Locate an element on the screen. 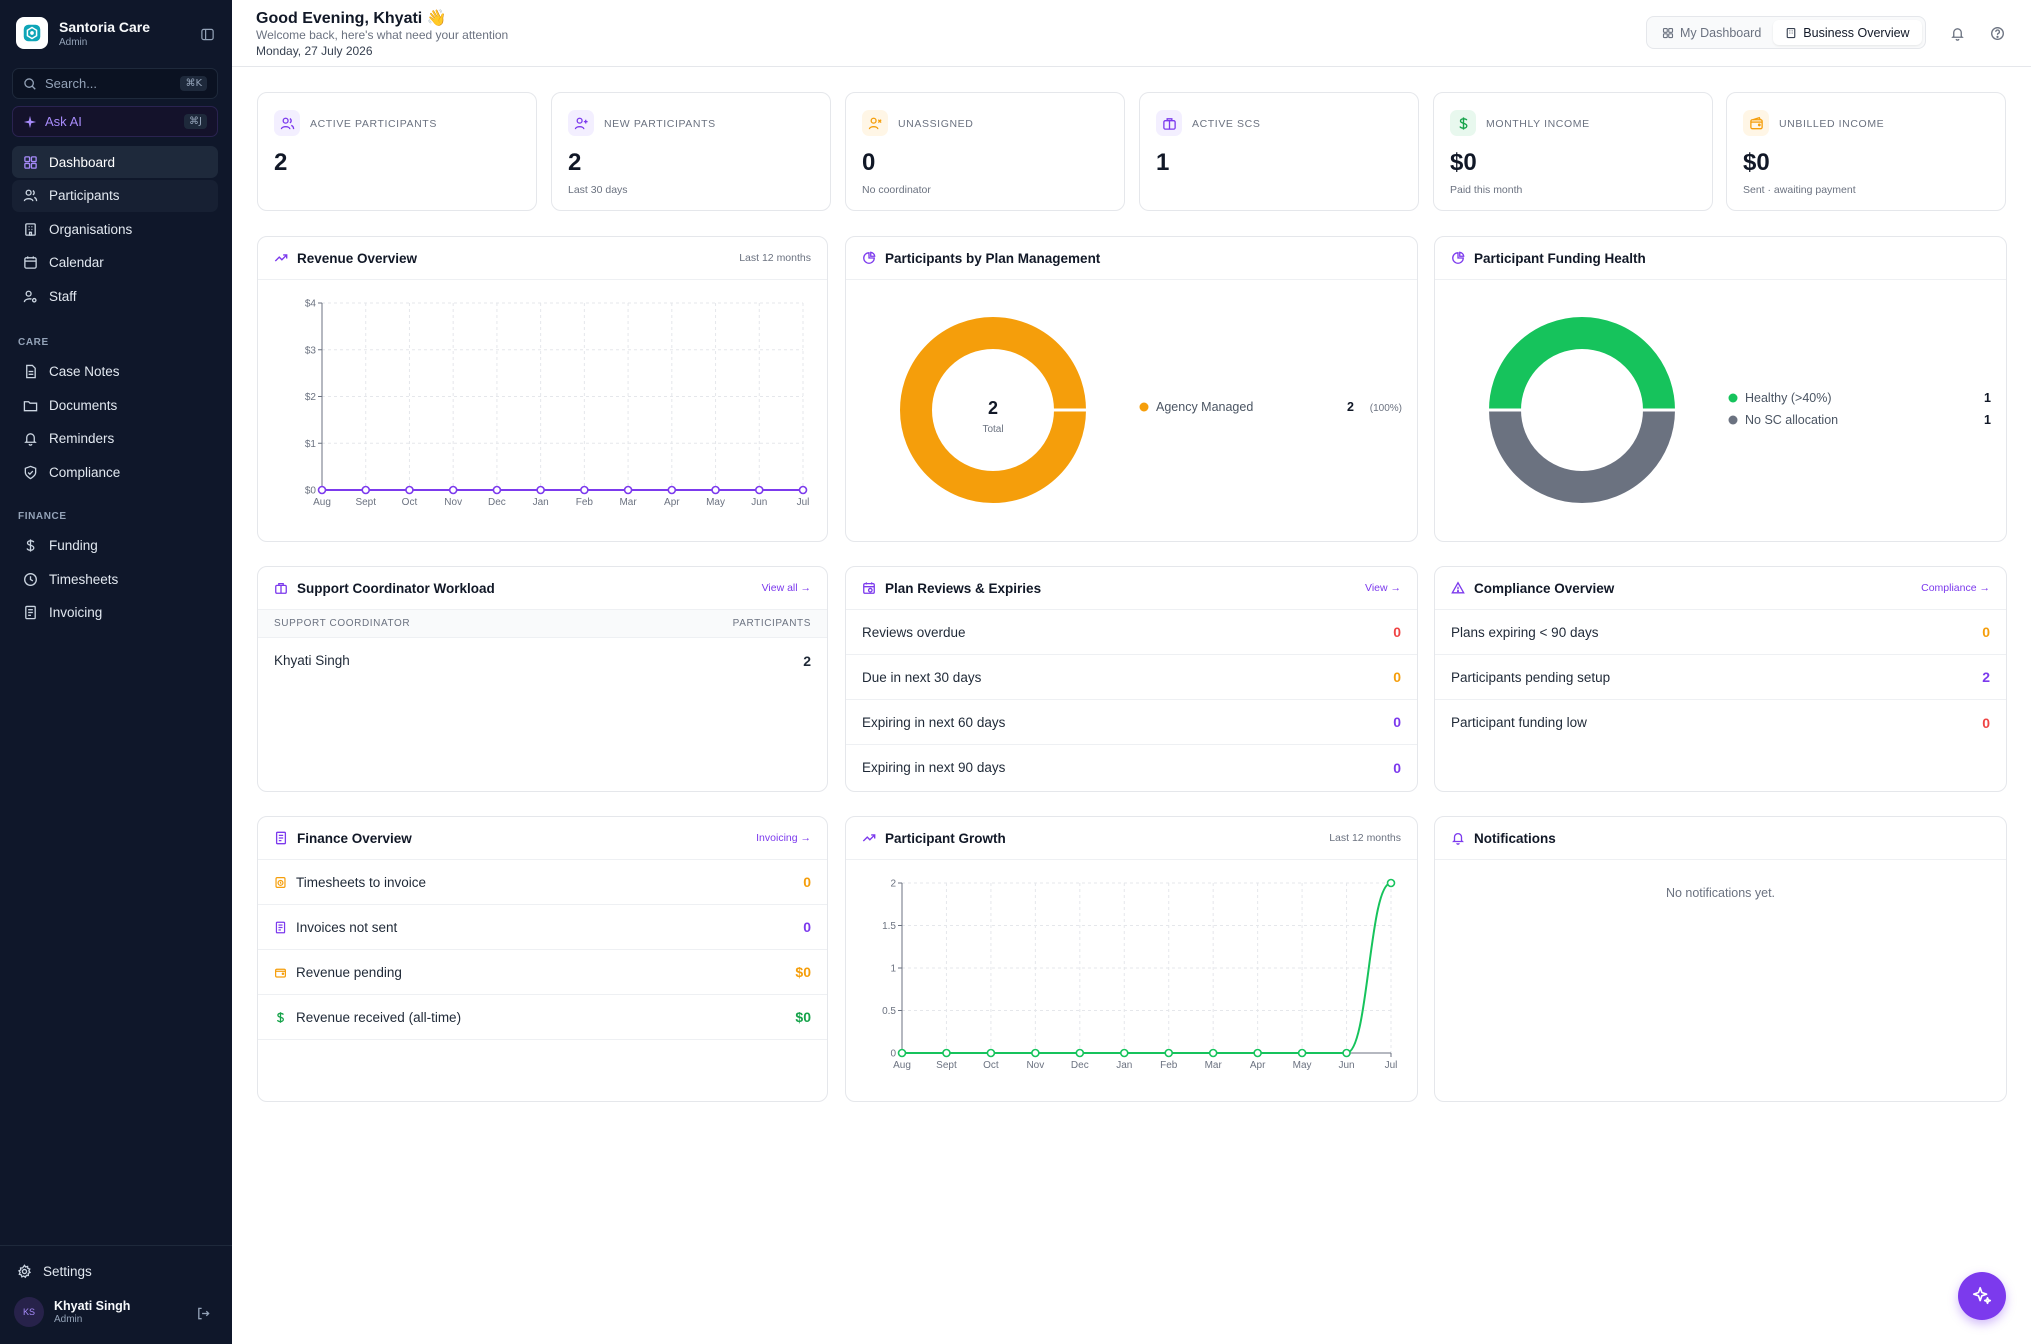 The image size is (2031, 1344). brand: Santoria Care Admin is located at coordinates (83, 33).